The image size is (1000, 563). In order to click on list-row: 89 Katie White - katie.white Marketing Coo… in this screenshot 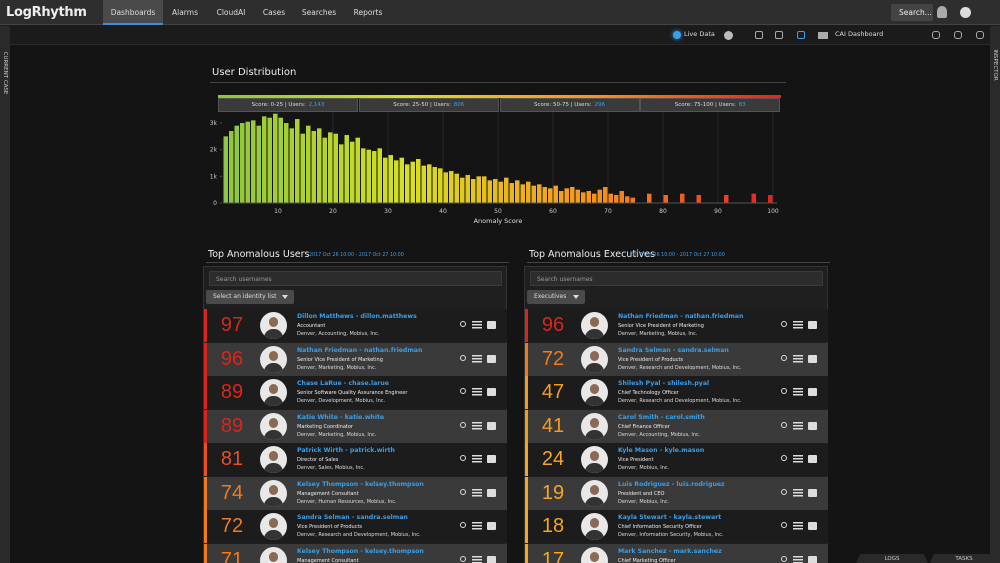, I will do `click(355, 426)`.